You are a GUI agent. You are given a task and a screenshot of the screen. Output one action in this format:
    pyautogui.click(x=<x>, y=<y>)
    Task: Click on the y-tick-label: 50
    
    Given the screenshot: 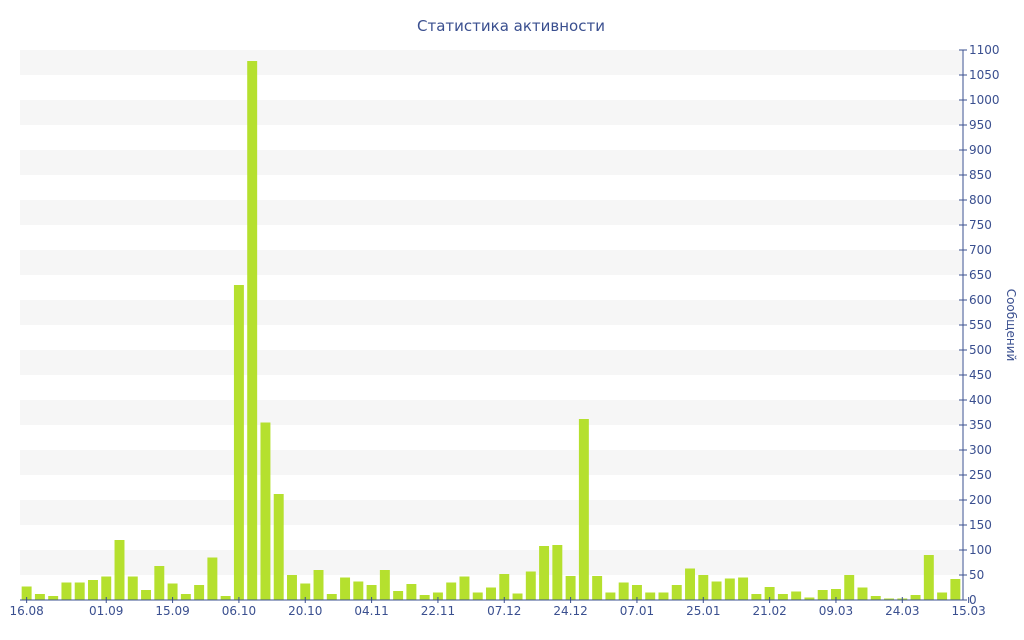 What is the action you would take?
    pyautogui.click(x=976, y=575)
    